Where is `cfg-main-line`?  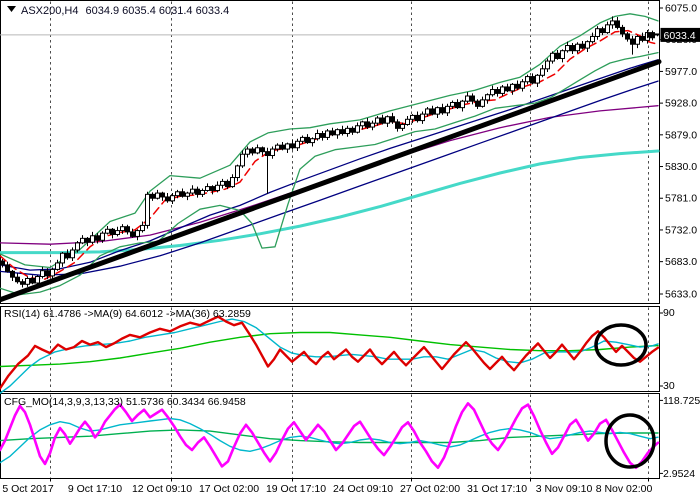 cfg-main-line is located at coordinates (330, 435).